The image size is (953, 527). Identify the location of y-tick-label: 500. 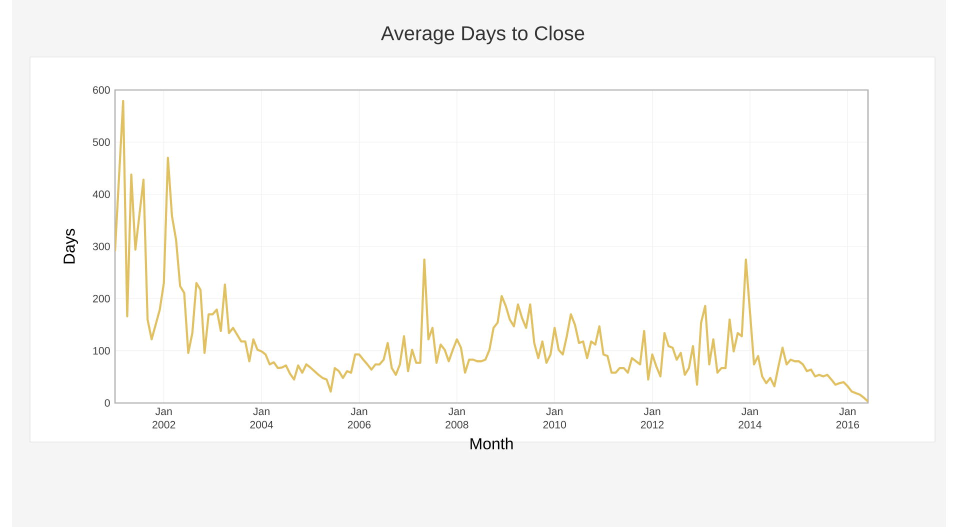
(101, 142).